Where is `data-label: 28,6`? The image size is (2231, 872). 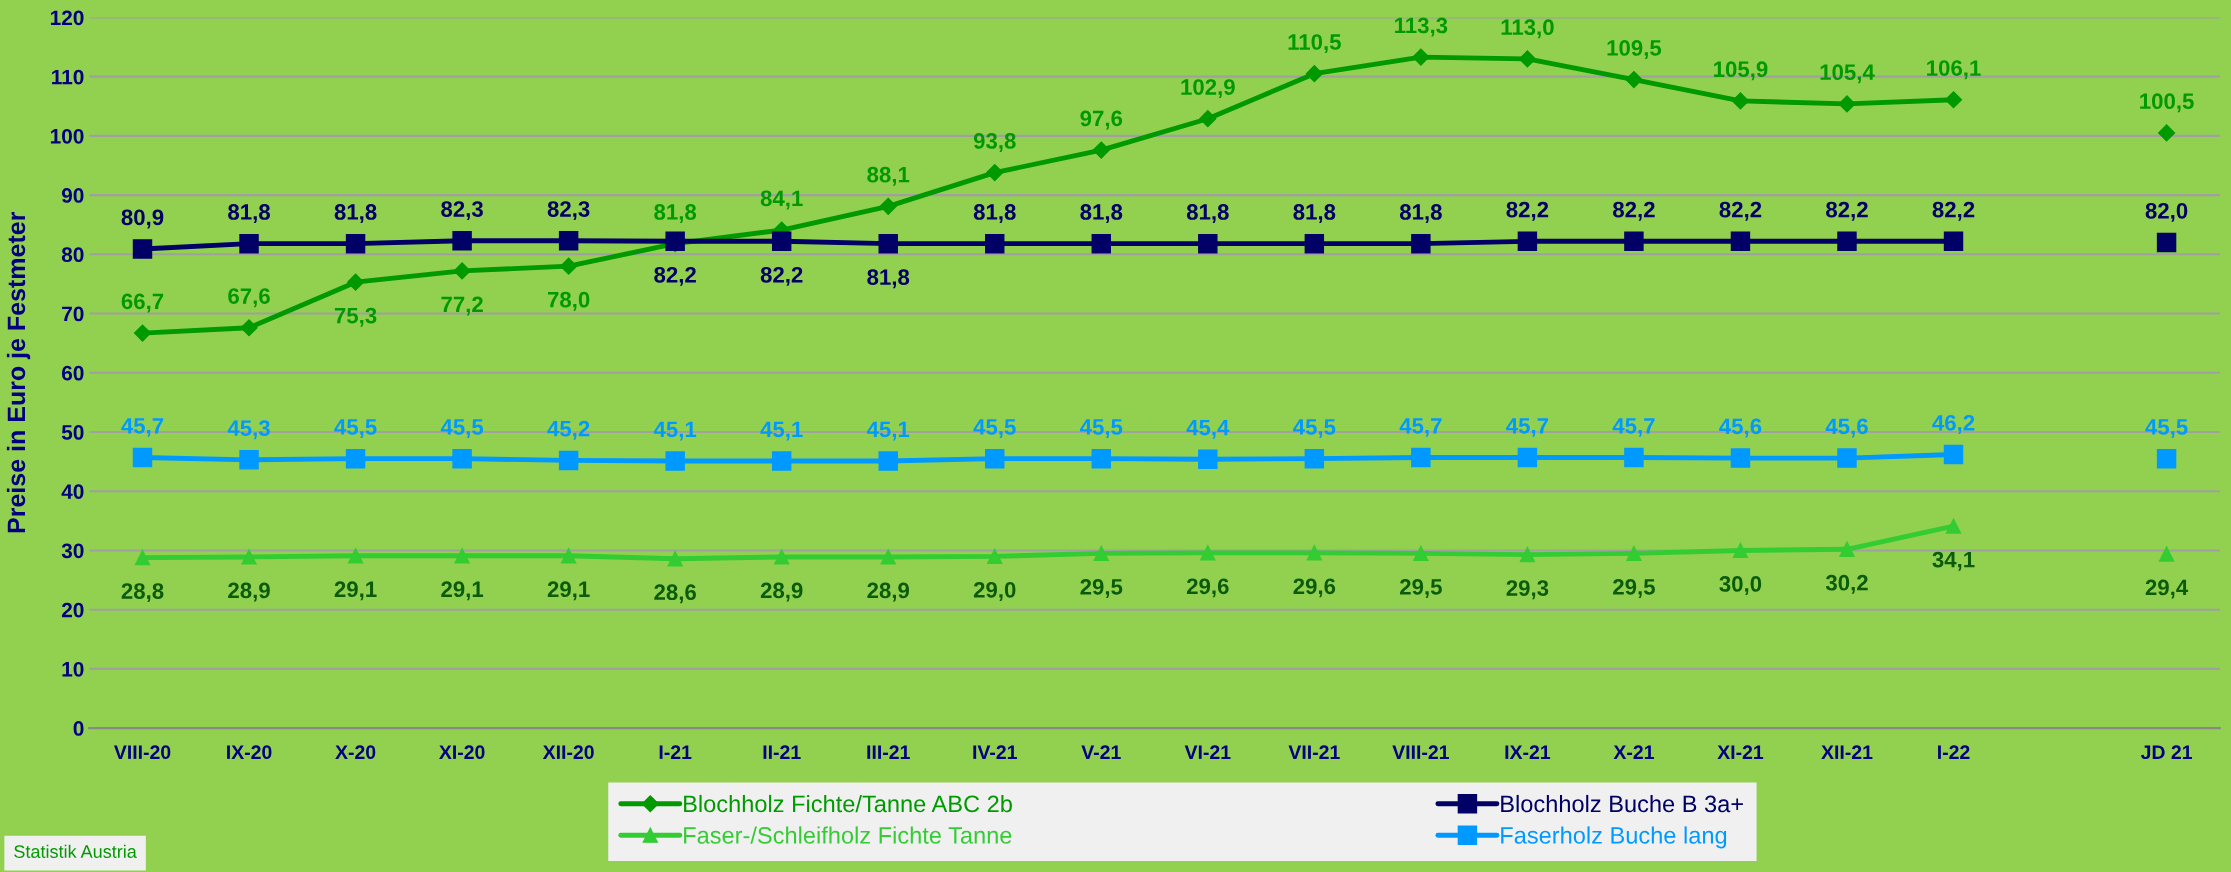 data-label: 28,6 is located at coordinates (675, 594).